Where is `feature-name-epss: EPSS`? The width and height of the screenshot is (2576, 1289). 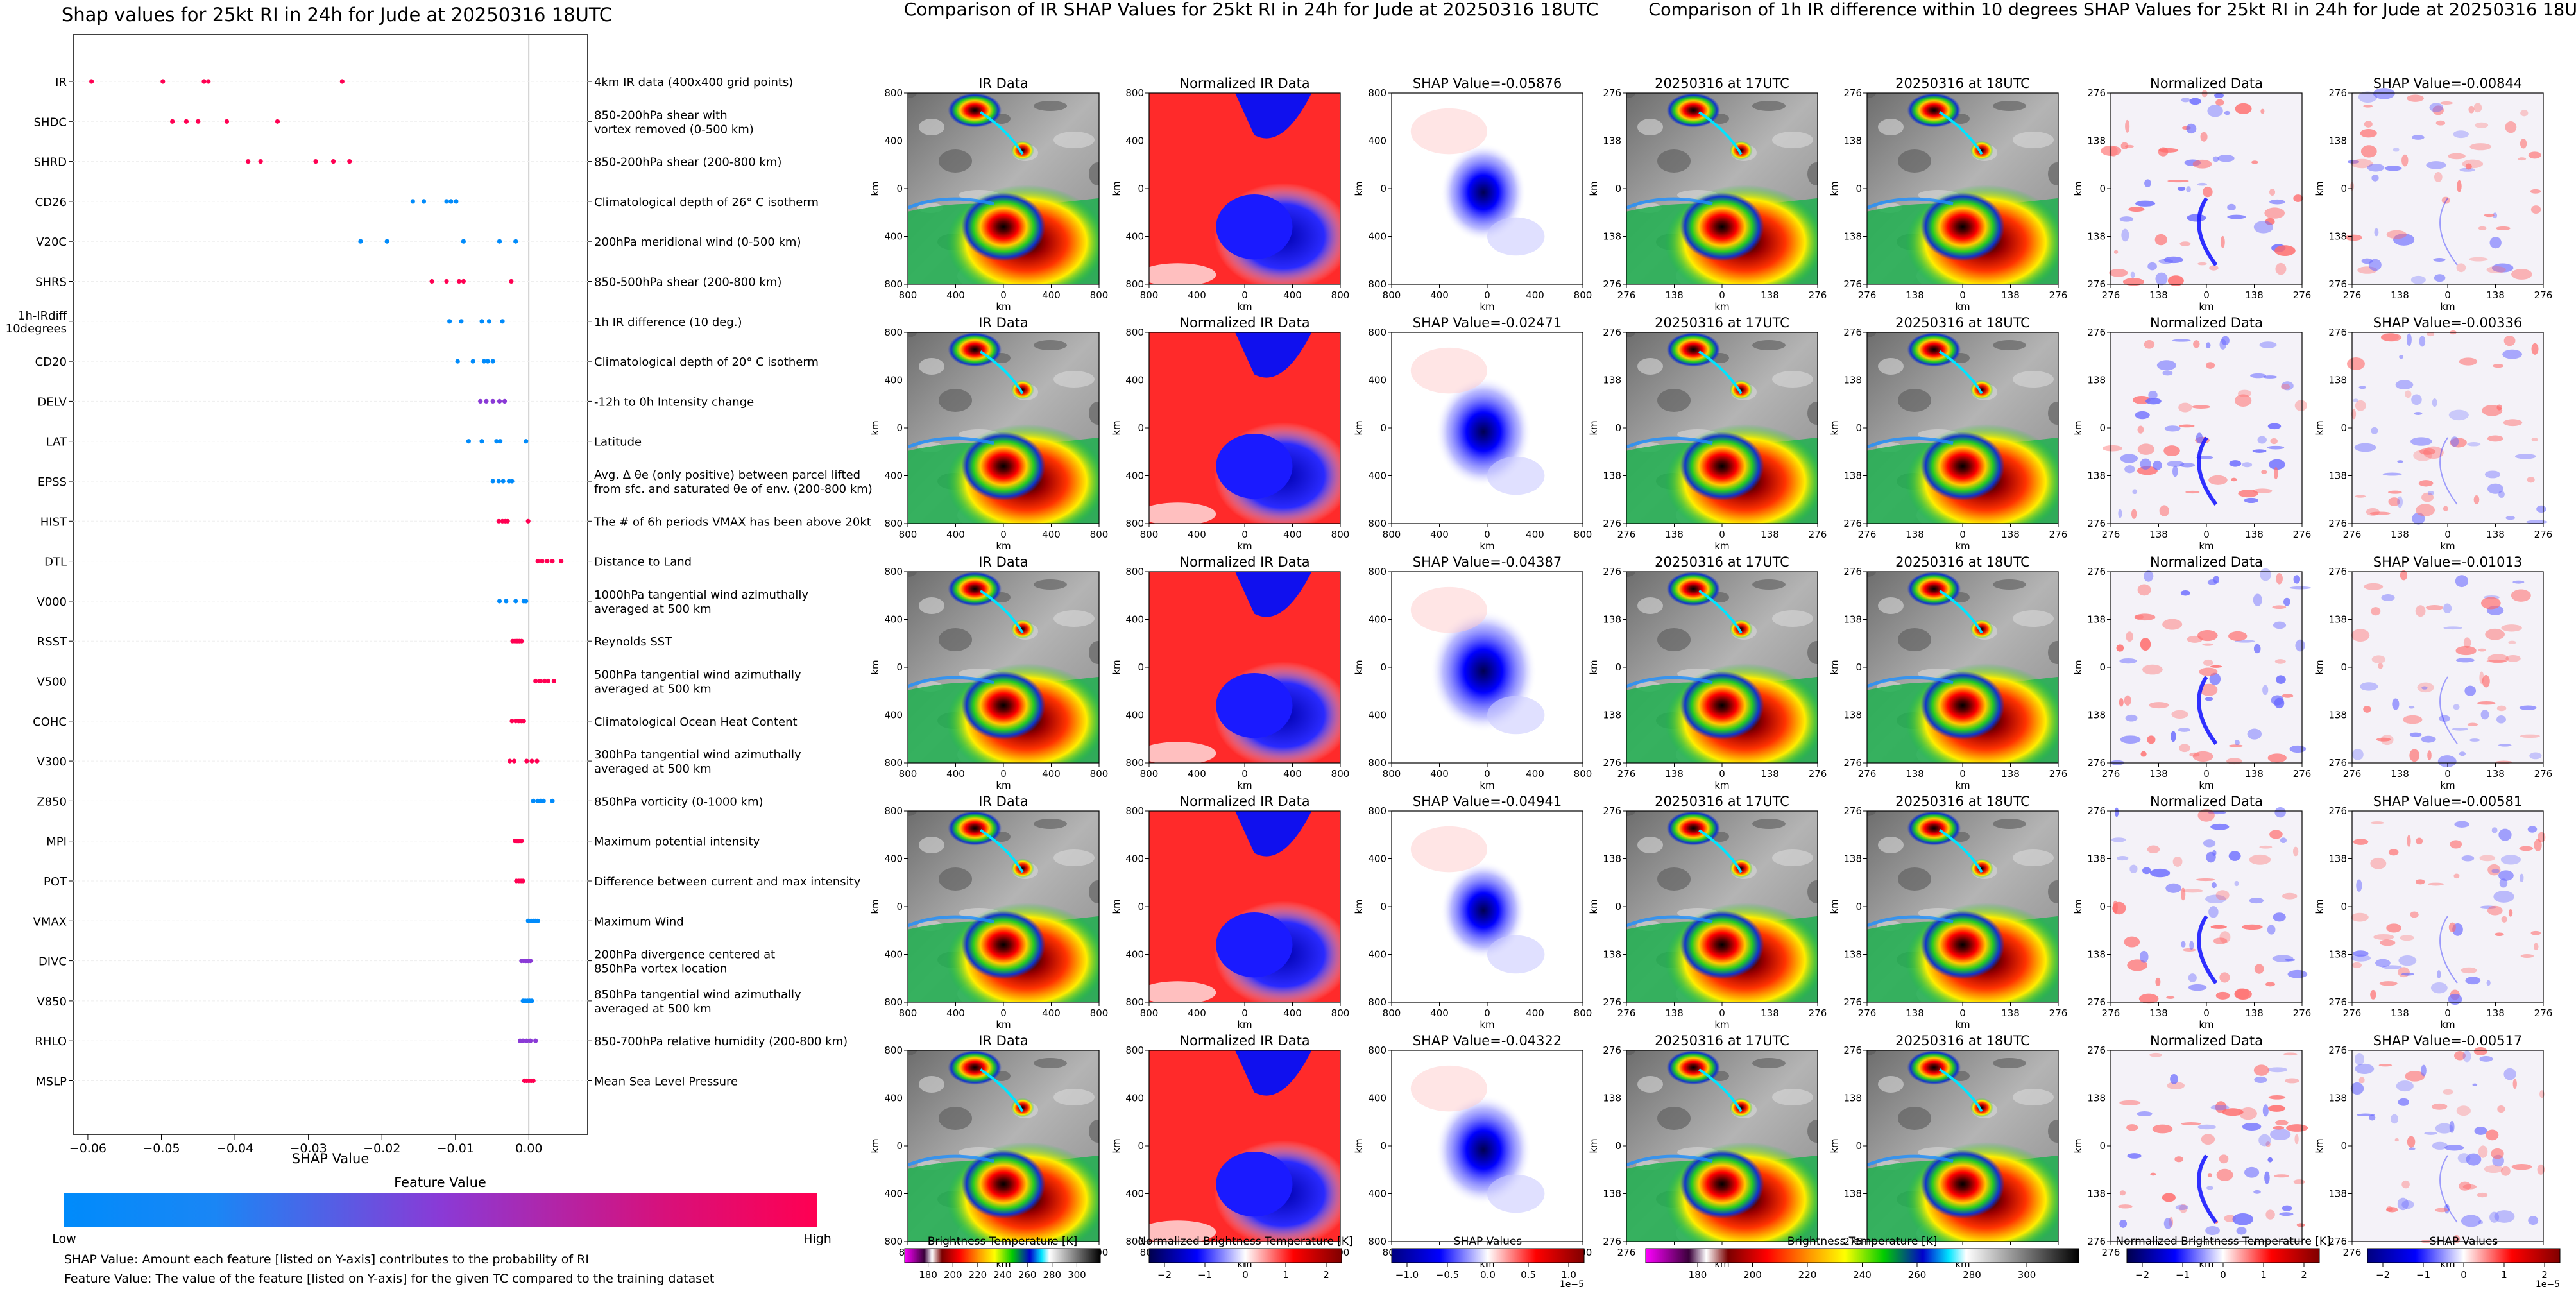 feature-name-epss: EPSS is located at coordinates (53, 482).